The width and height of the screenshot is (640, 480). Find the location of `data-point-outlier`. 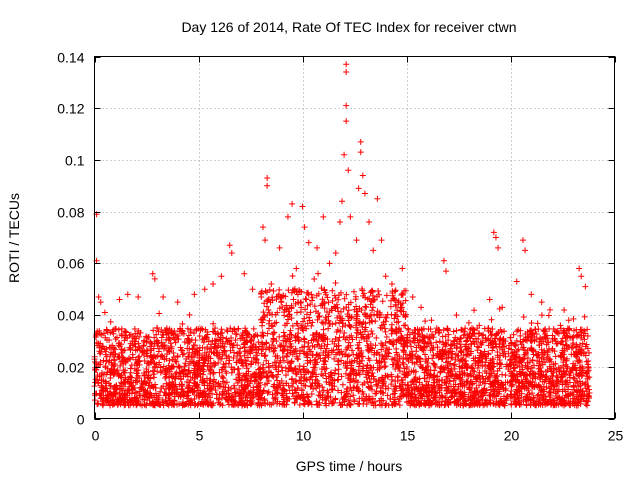

data-point-outlier is located at coordinates (323, 216).